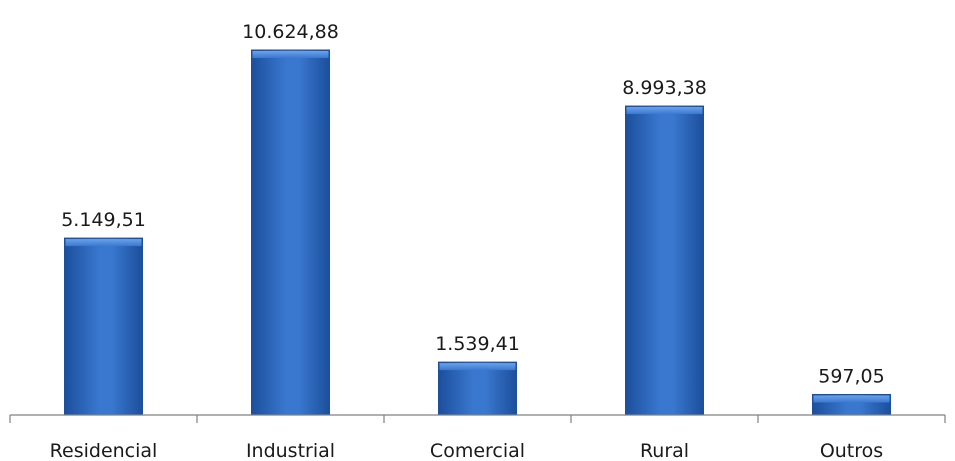  What do you see at coordinates (477, 344) in the screenshot?
I see `data-label-comercial: 1.539,41` at bounding box center [477, 344].